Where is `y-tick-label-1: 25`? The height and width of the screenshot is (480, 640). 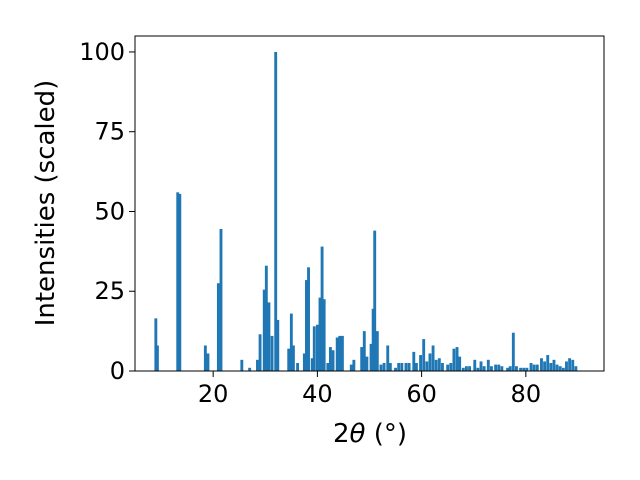 y-tick-label-1: 25 is located at coordinates (109, 291).